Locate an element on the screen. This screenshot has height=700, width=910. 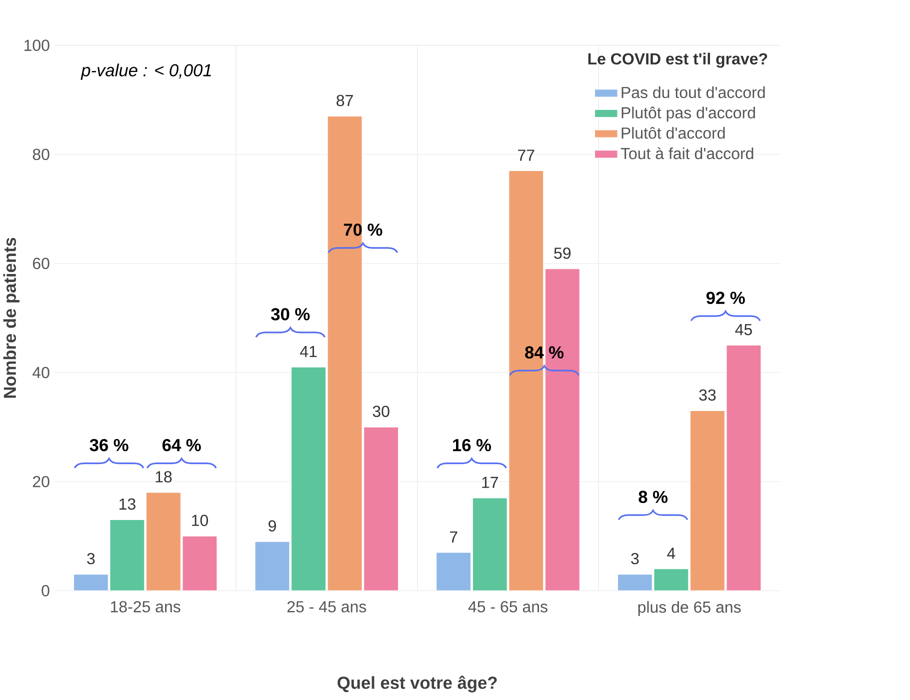
data-label: 33 is located at coordinates (707, 395).